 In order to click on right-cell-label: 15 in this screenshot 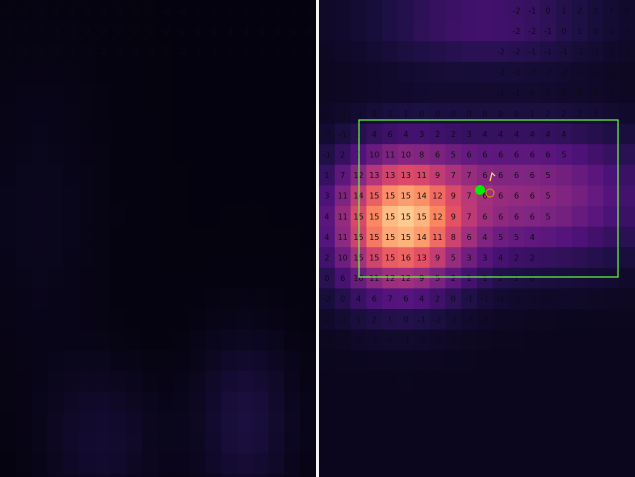, I will do `click(422, 216)`.